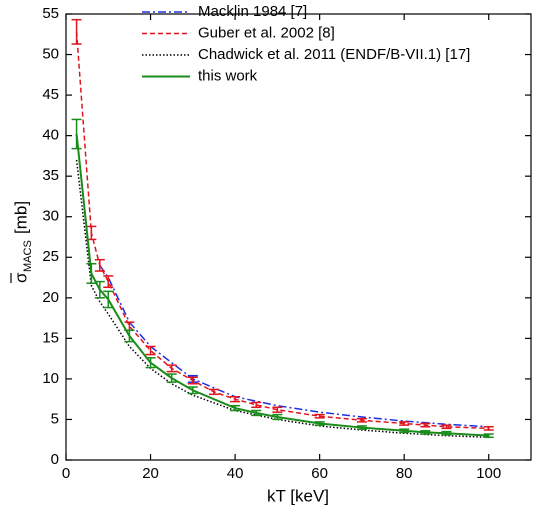  I want to click on y-tick-label: 5, so click(55, 418).